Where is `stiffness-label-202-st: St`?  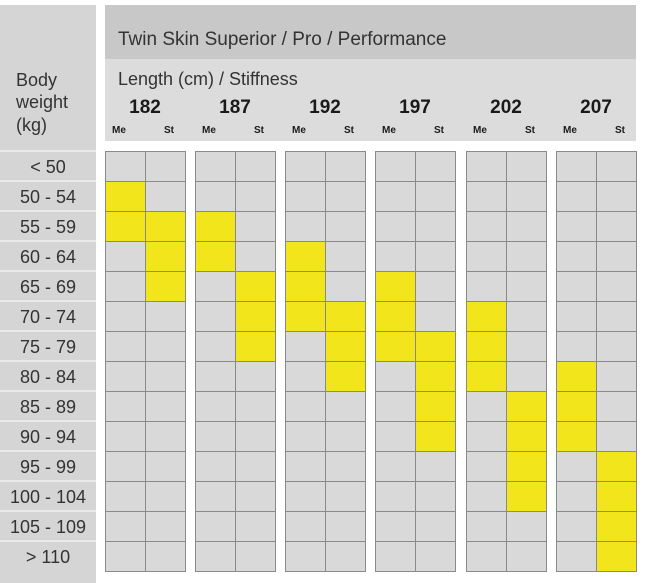 stiffness-label-202-st: St is located at coordinates (530, 130).